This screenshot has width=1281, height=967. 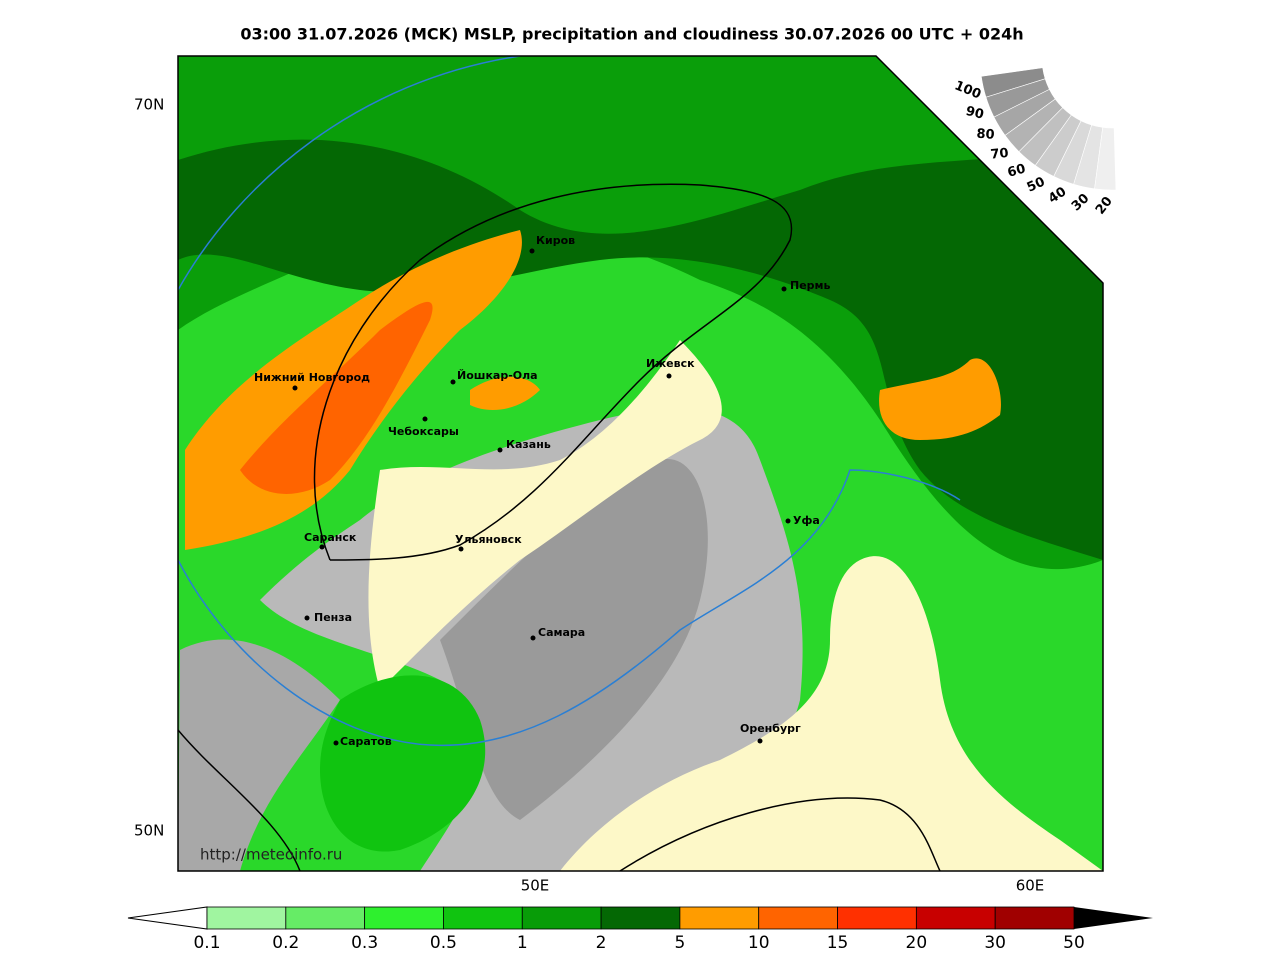 I want to click on colorbar-label: 15, so click(x=838, y=943).